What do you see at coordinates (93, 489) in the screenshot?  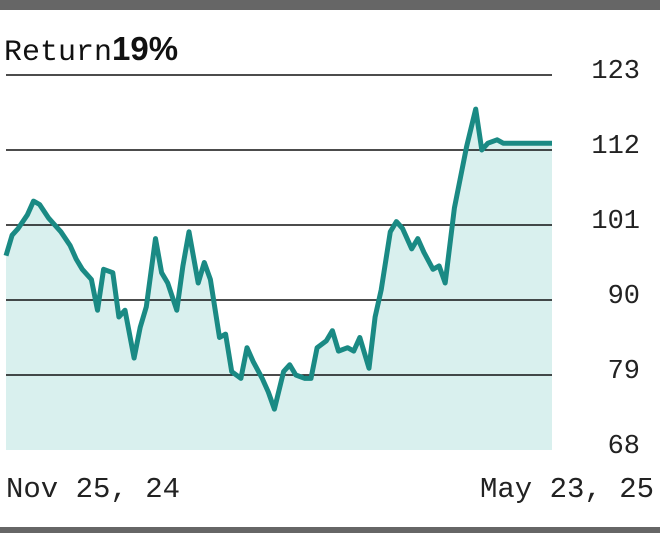 I see `x-tick-start: Nov 25, 24` at bounding box center [93, 489].